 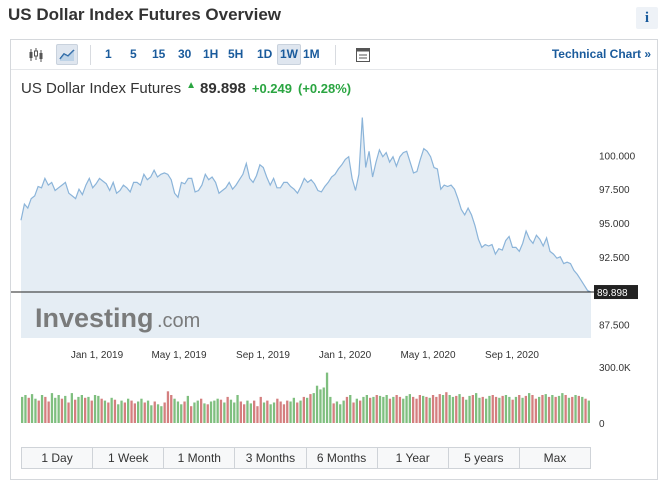 I want to click on info-button: i, so click(x=647, y=18).